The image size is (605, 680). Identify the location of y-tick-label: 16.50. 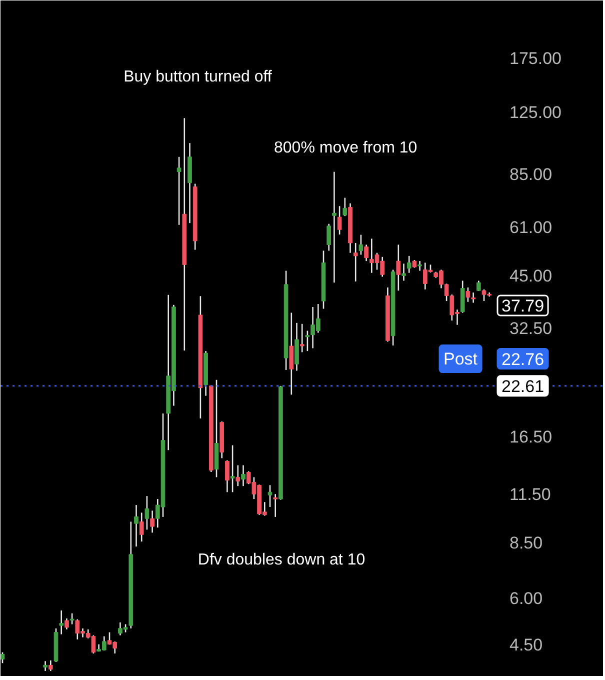
(531, 436).